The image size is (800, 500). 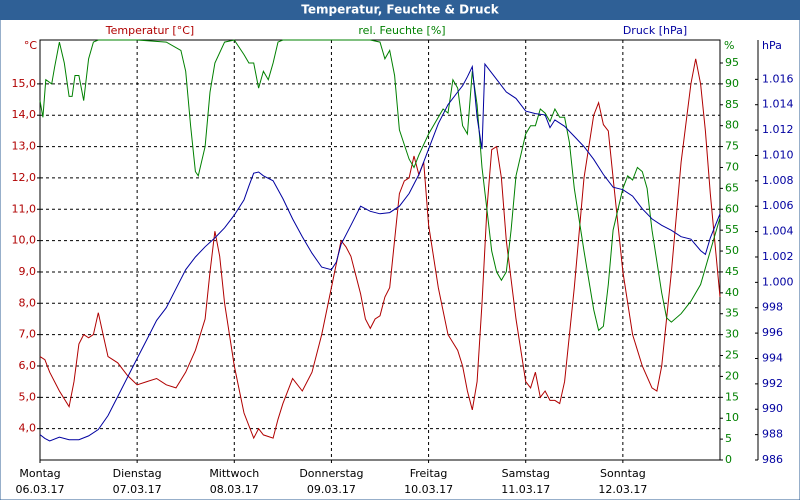 I want to click on x-tick-date: 07.03.17, so click(x=137, y=489).